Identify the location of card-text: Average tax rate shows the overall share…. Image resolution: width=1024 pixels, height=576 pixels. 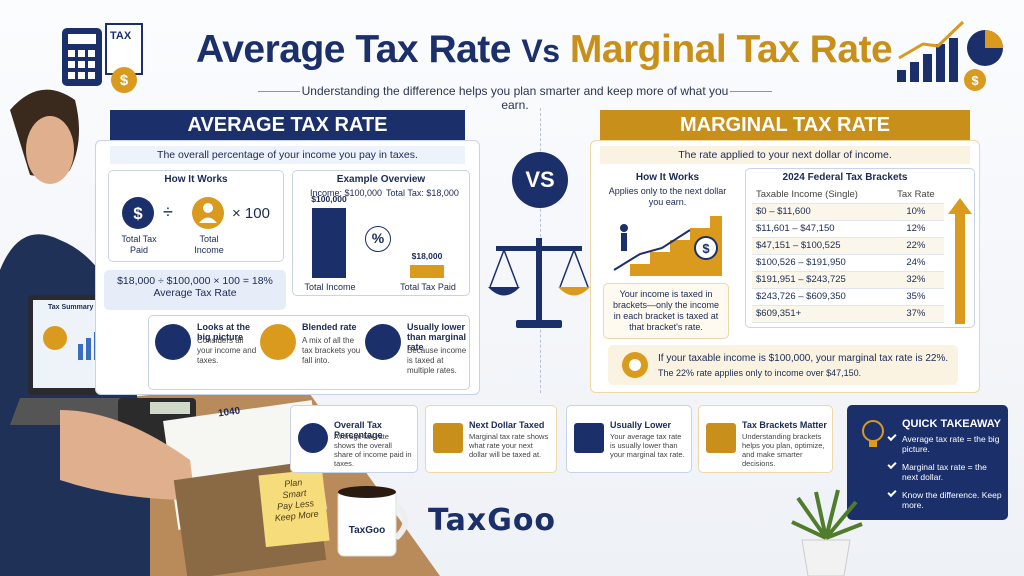
(373, 450).